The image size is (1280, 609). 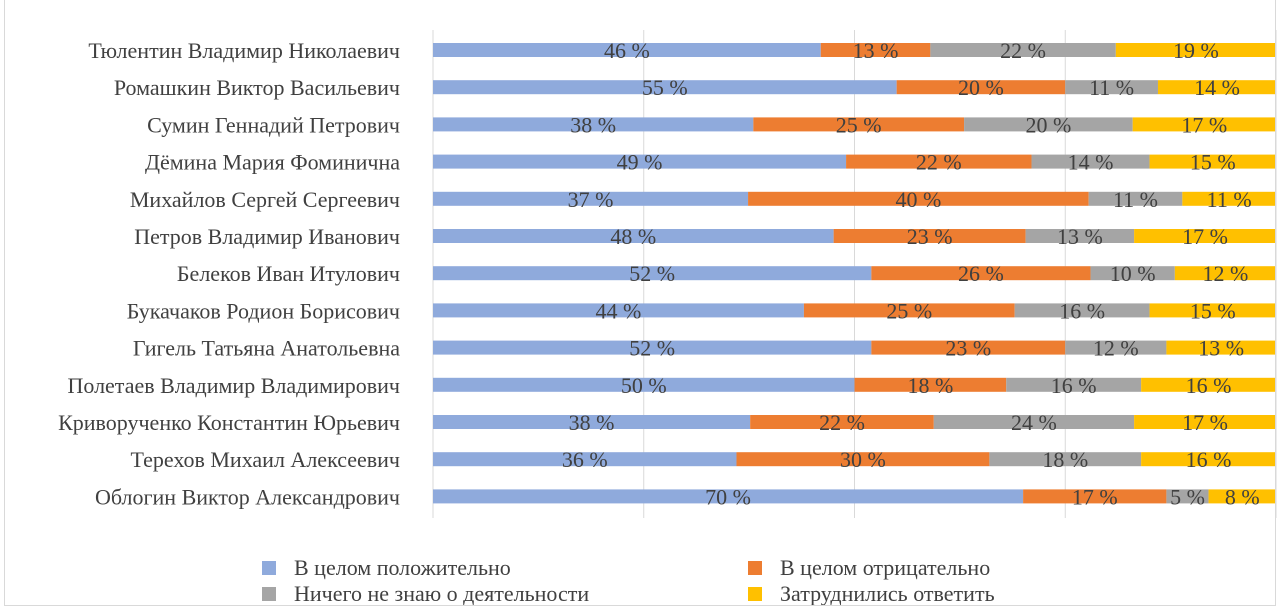 What do you see at coordinates (755, 568) in the screenshot?
I see `legend-swatch-negative` at bounding box center [755, 568].